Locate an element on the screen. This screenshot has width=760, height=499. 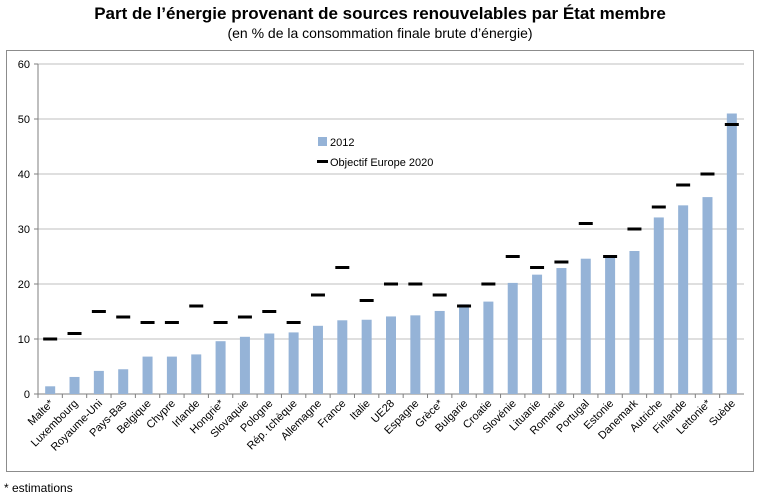
legend-swatch-marker is located at coordinates (322, 161).